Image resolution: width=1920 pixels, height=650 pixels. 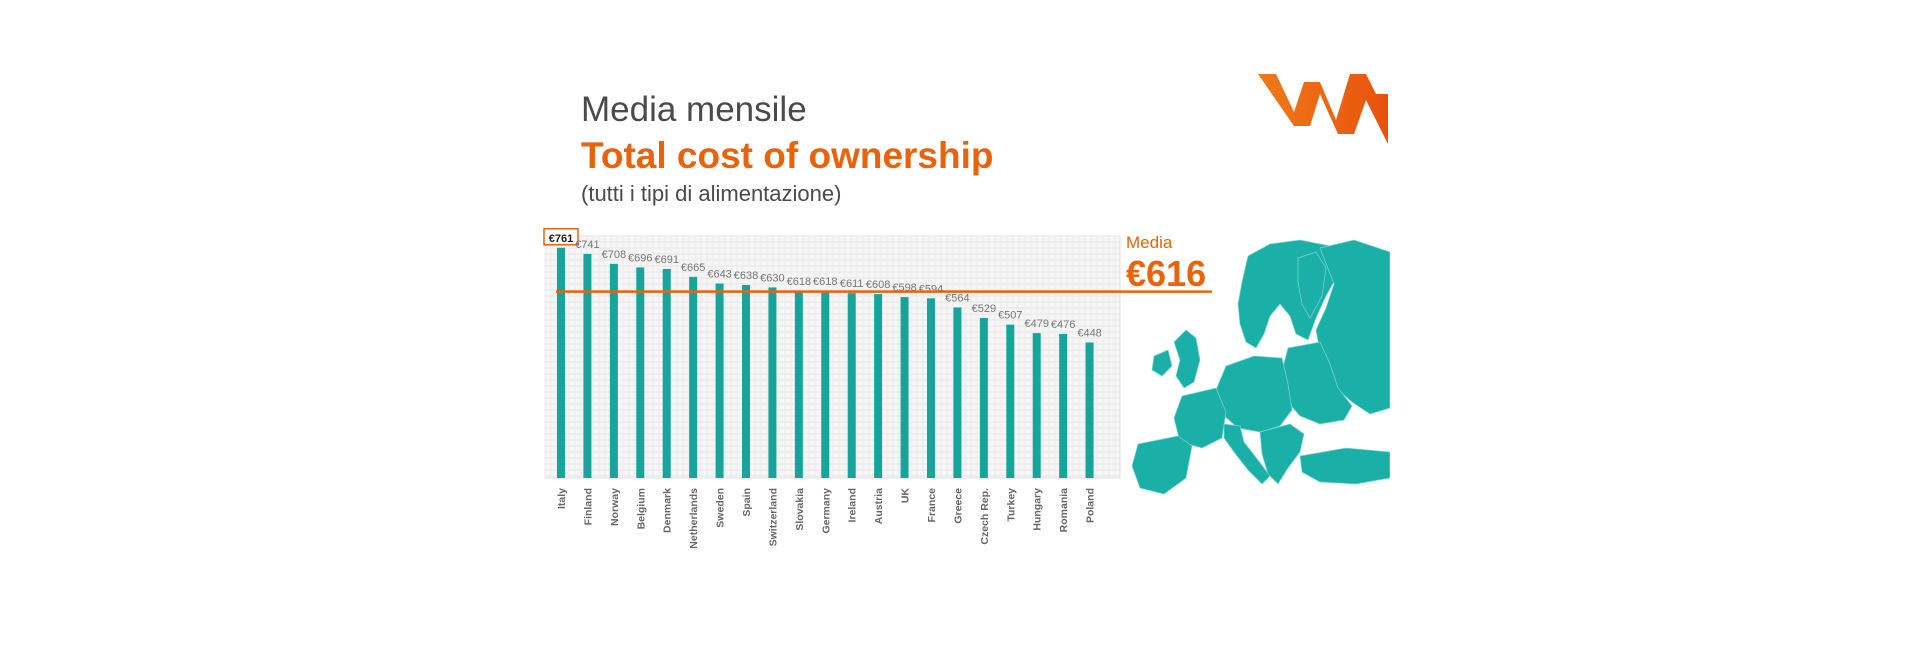 I want to click on highlight-box, so click(x=561, y=237).